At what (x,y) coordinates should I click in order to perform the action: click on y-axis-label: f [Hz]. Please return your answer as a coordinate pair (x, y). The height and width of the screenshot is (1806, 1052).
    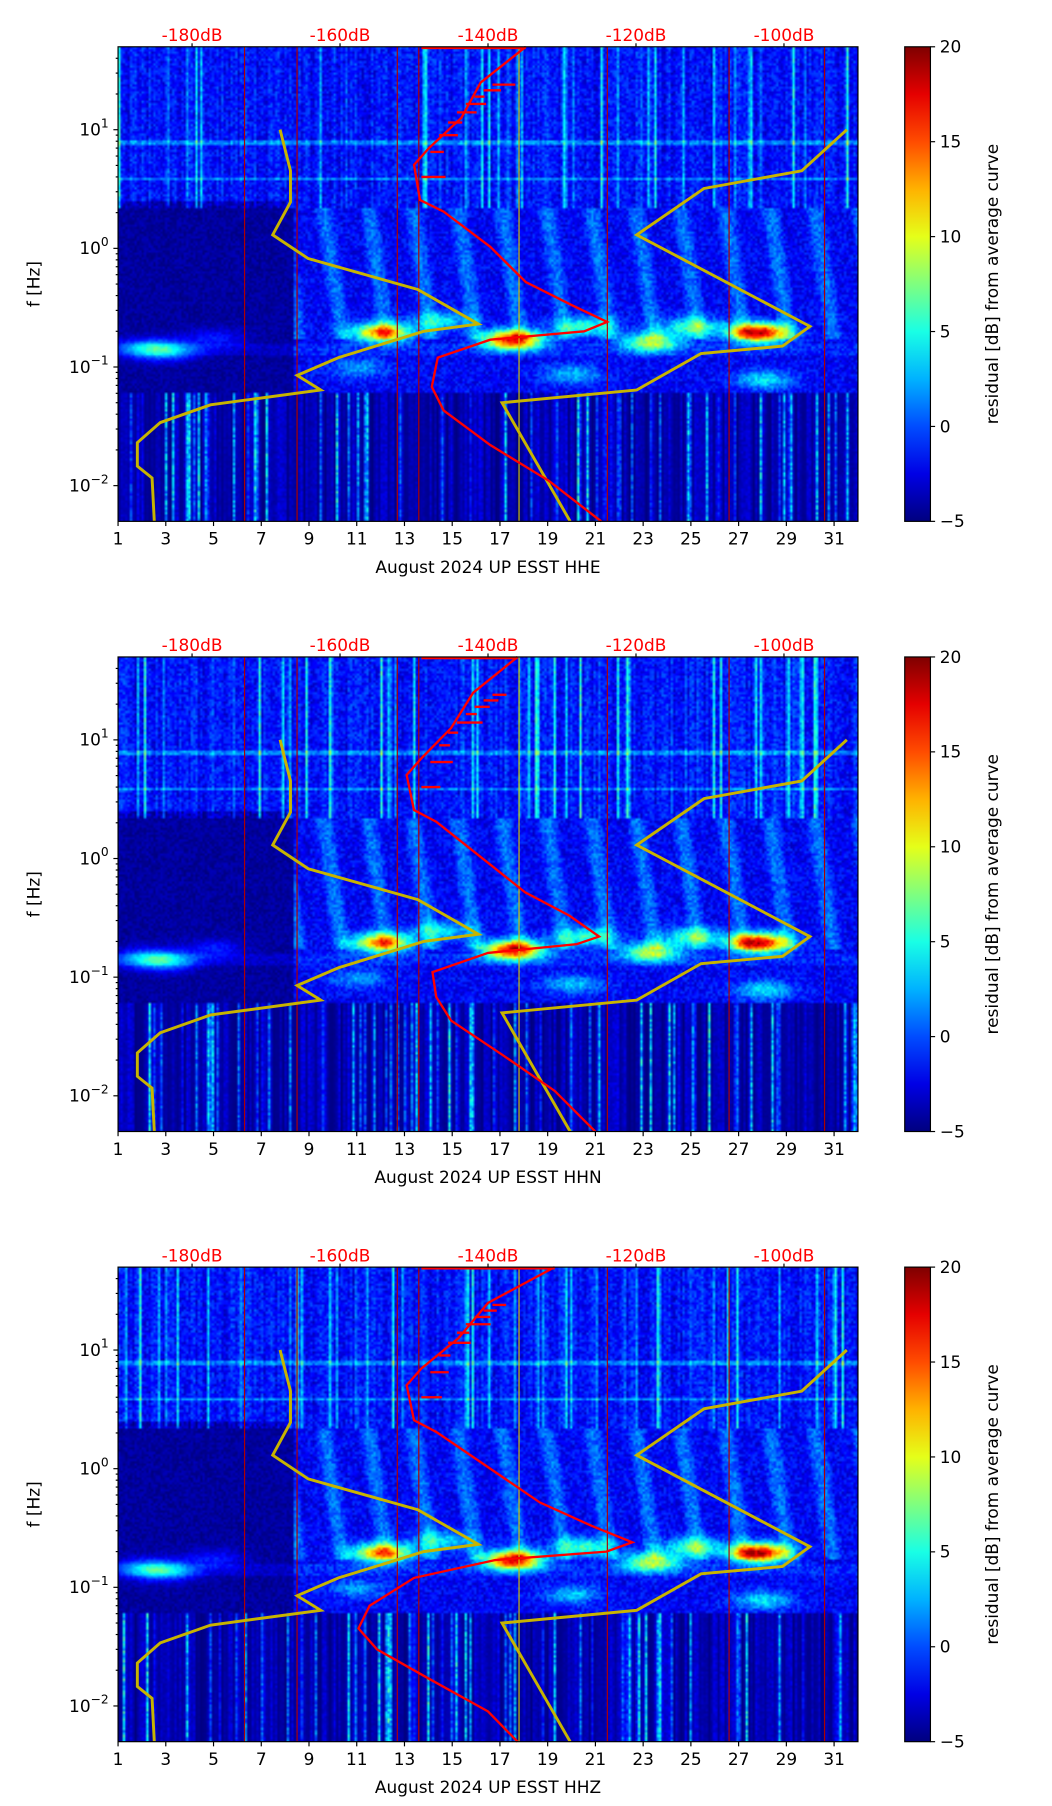
    Looking at the image, I should click on (34, 894).